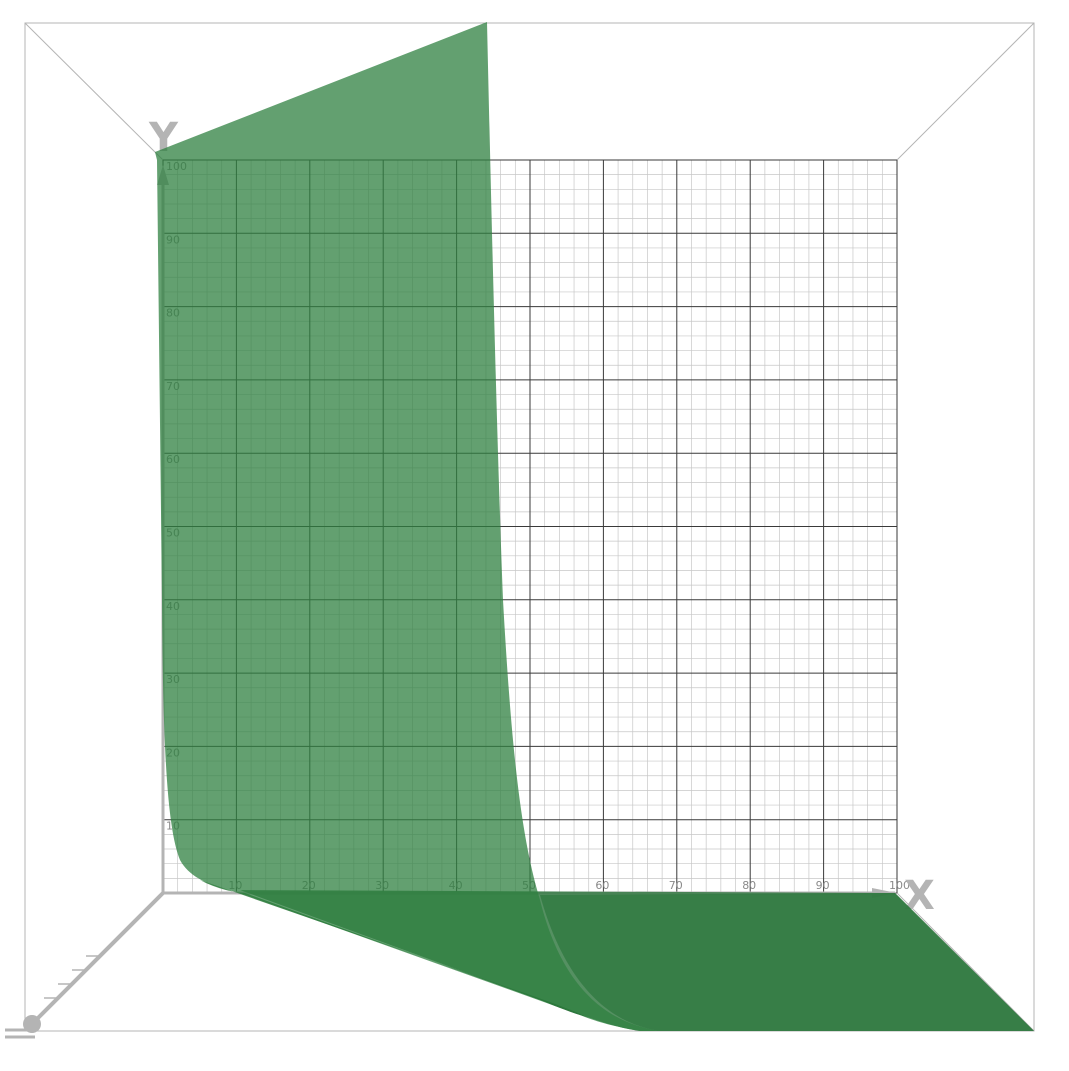 The image size is (1069, 1071). Describe the element at coordinates (787, 962) in the screenshot. I see `surface-floor-back` at that location.